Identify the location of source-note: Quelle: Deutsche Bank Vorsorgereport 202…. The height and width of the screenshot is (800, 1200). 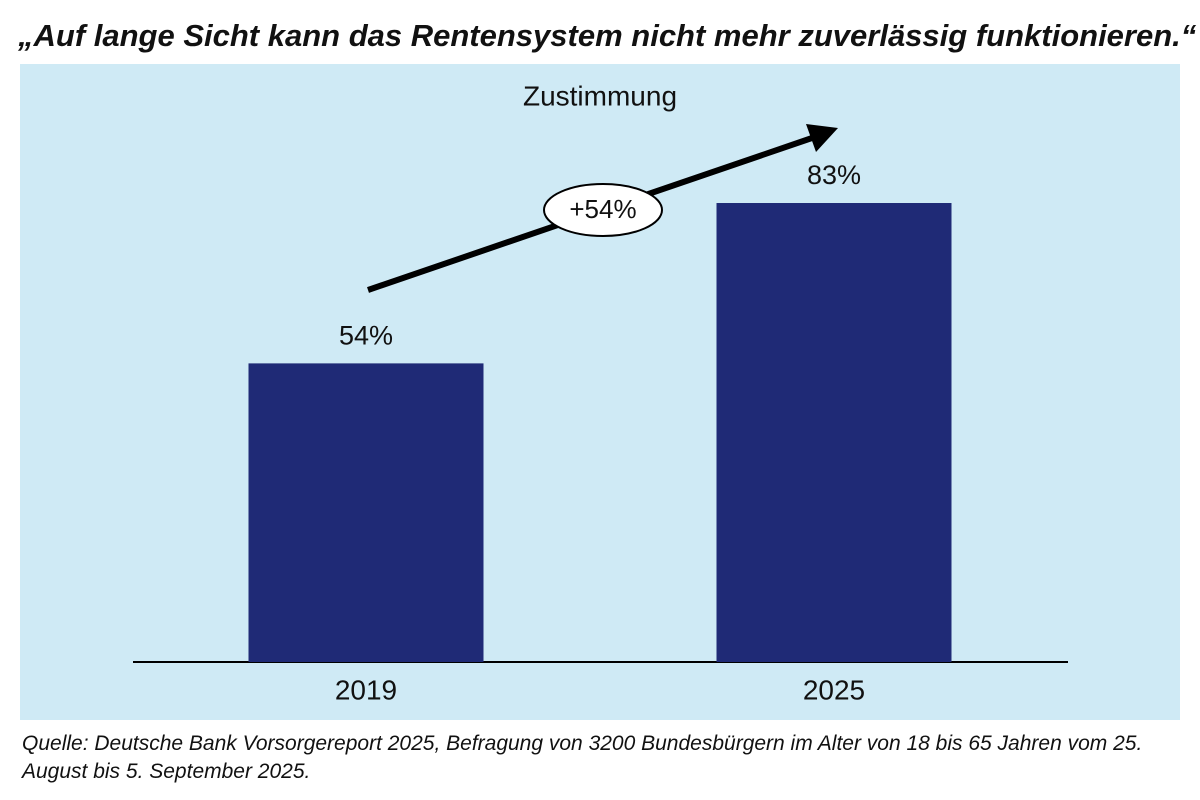
(582, 757).